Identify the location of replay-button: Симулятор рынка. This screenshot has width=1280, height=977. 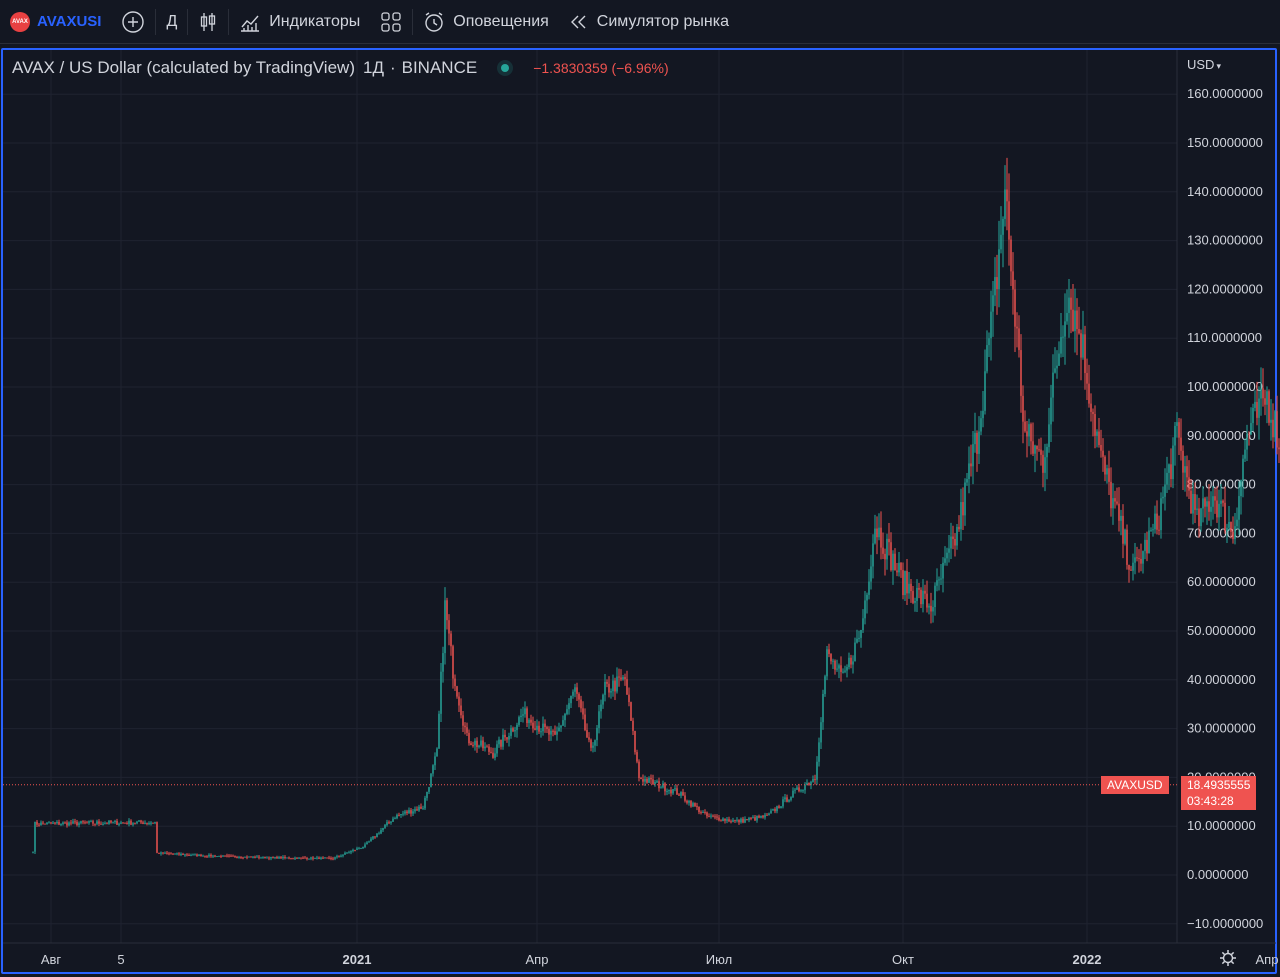
(649, 22).